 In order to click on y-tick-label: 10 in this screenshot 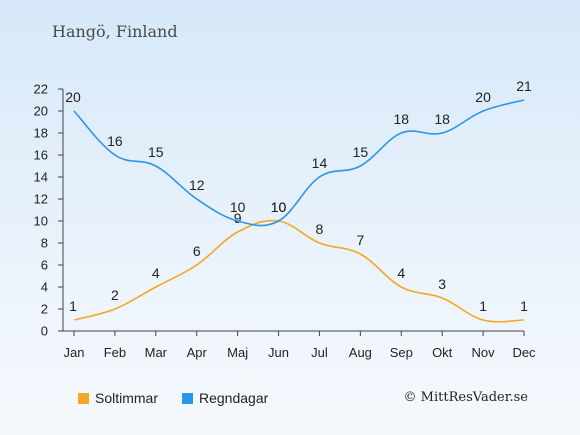, I will do `click(41, 221)`.